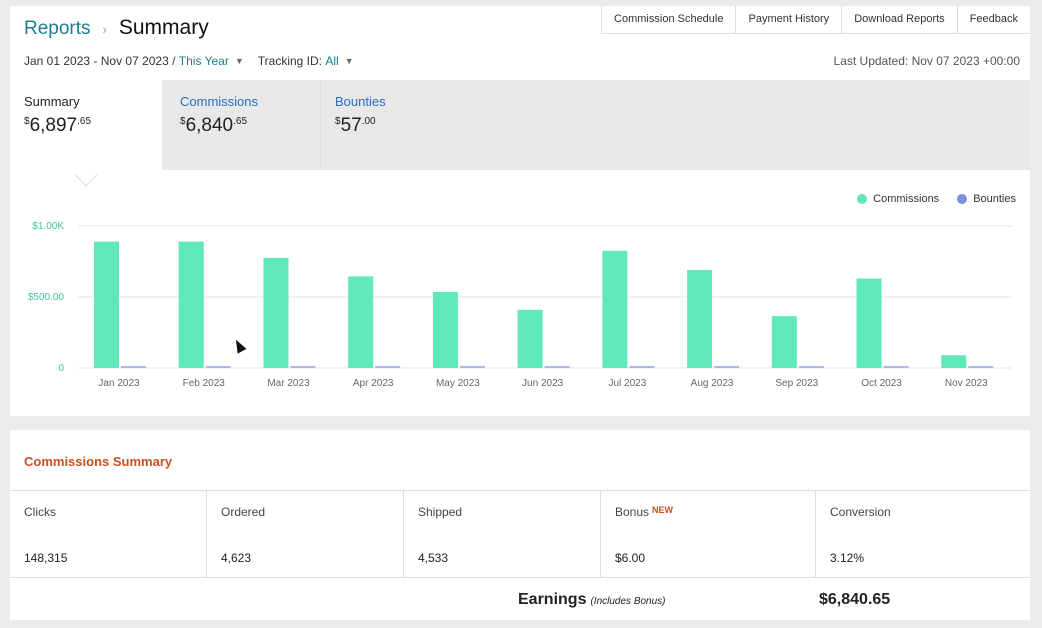 The width and height of the screenshot is (1042, 628). I want to click on summary-cell-ordered: Ordered 4,623, so click(305, 534).